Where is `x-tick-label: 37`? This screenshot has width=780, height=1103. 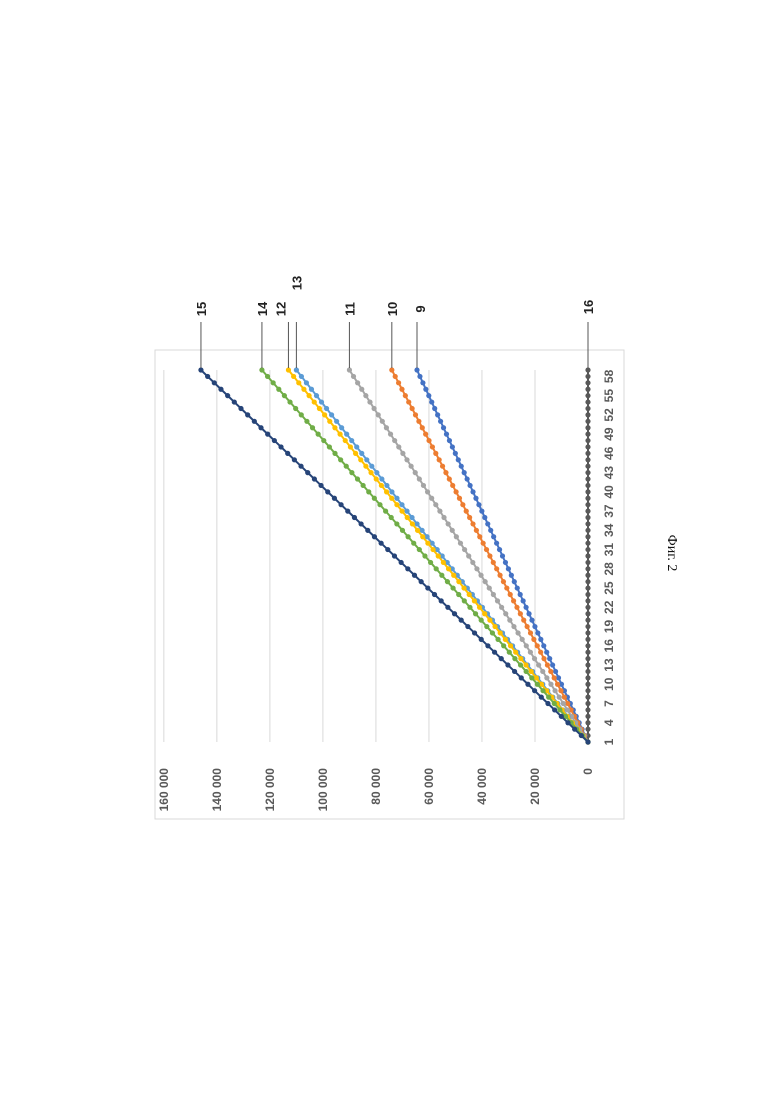
x-tick-label: 37 is located at coordinates (609, 511).